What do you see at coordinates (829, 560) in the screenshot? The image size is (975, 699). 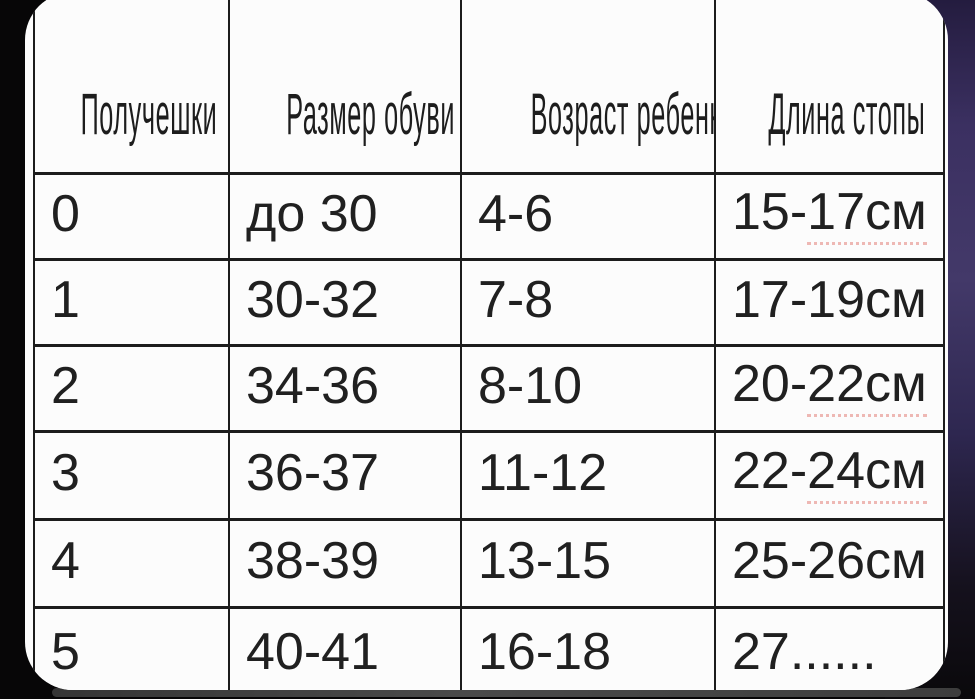 I see `foot-length-text: 25-26см` at bounding box center [829, 560].